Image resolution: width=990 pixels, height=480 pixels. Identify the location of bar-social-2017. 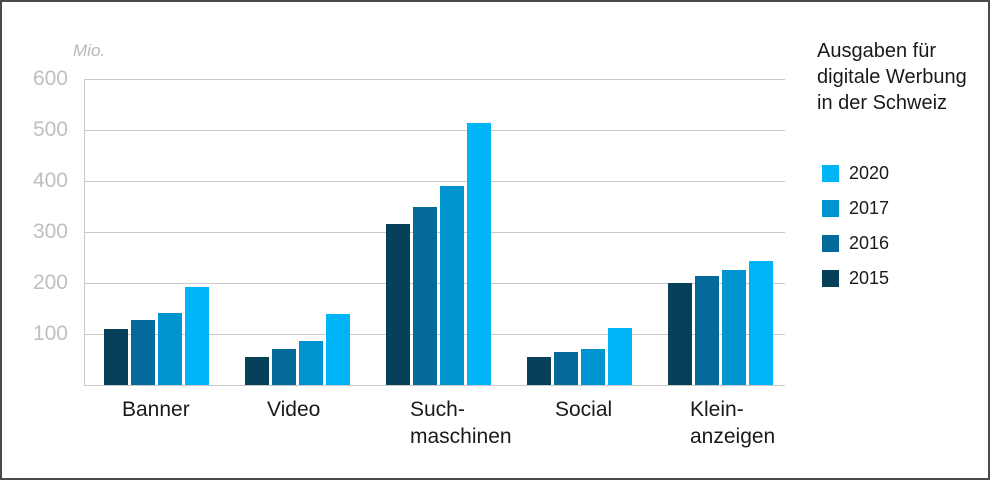
(593, 367).